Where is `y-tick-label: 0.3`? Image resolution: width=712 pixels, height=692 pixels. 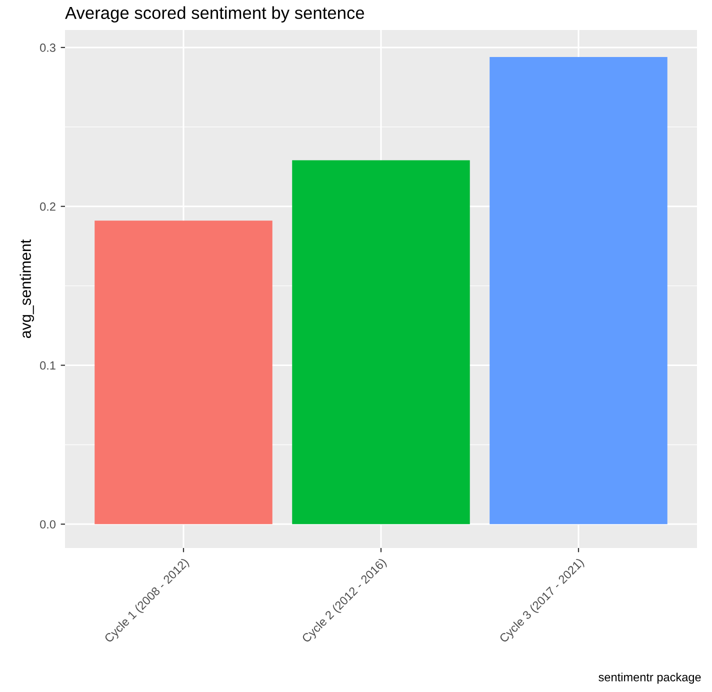 y-tick-label: 0.3 is located at coordinates (48, 48).